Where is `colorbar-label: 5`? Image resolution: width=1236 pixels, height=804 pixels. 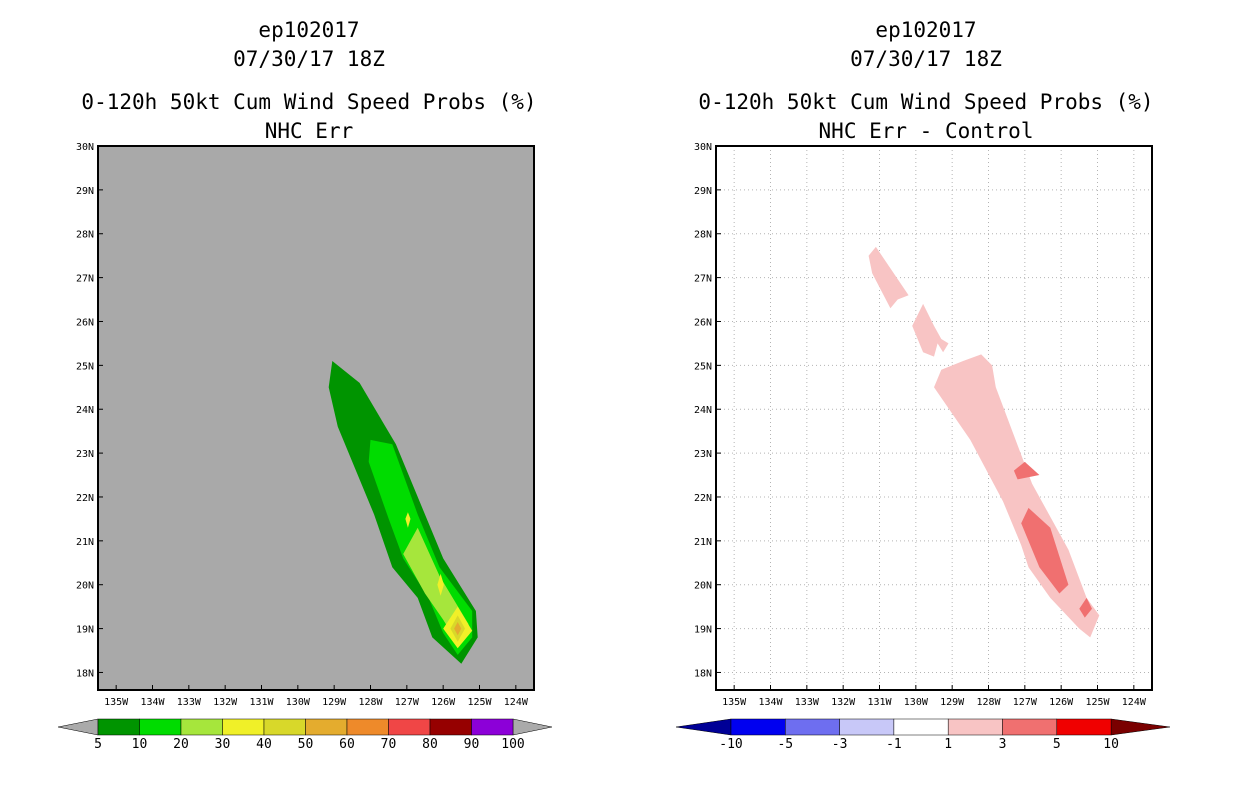 colorbar-label: 5 is located at coordinates (98, 744).